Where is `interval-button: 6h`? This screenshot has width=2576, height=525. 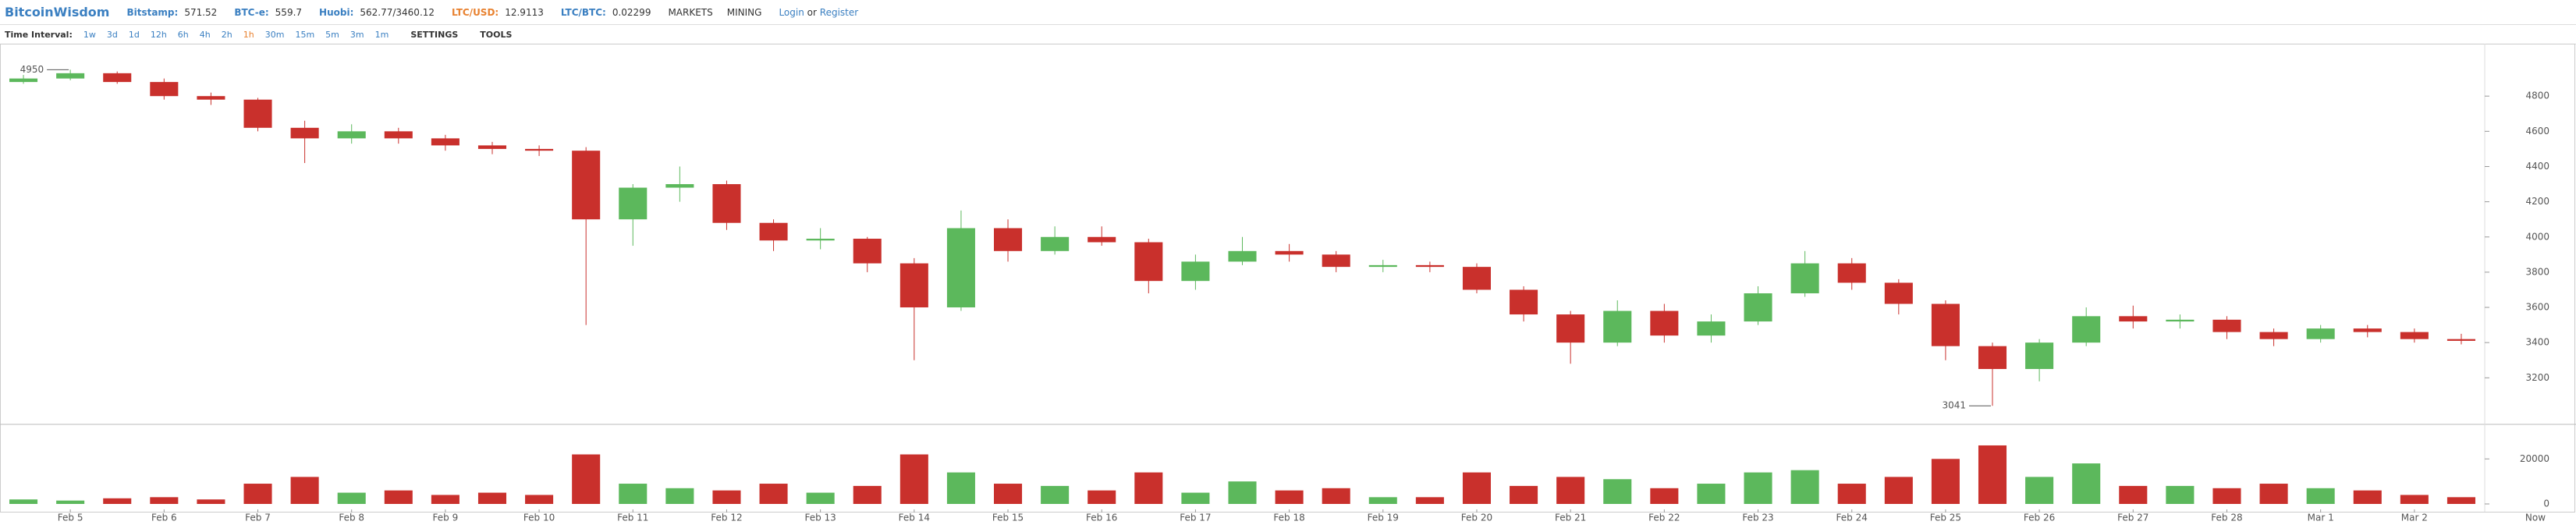
interval-button: 6h is located at coordinates (183, 35).